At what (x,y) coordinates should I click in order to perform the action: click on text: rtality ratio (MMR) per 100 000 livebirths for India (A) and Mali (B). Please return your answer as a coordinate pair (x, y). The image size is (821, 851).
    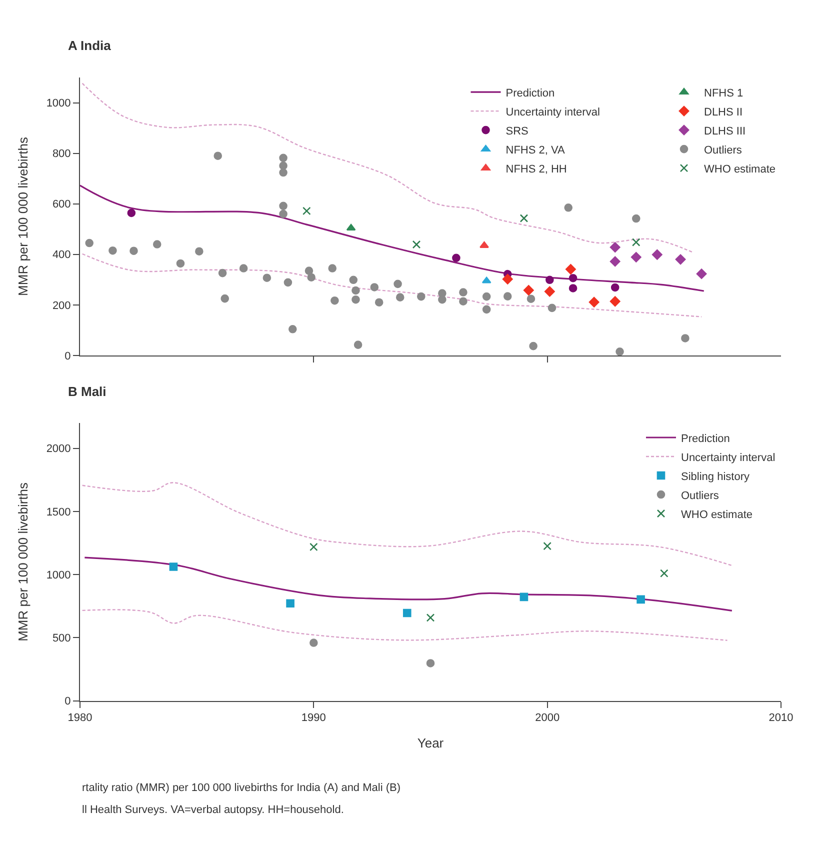
    Looking at the image, I should click on (241, 788).